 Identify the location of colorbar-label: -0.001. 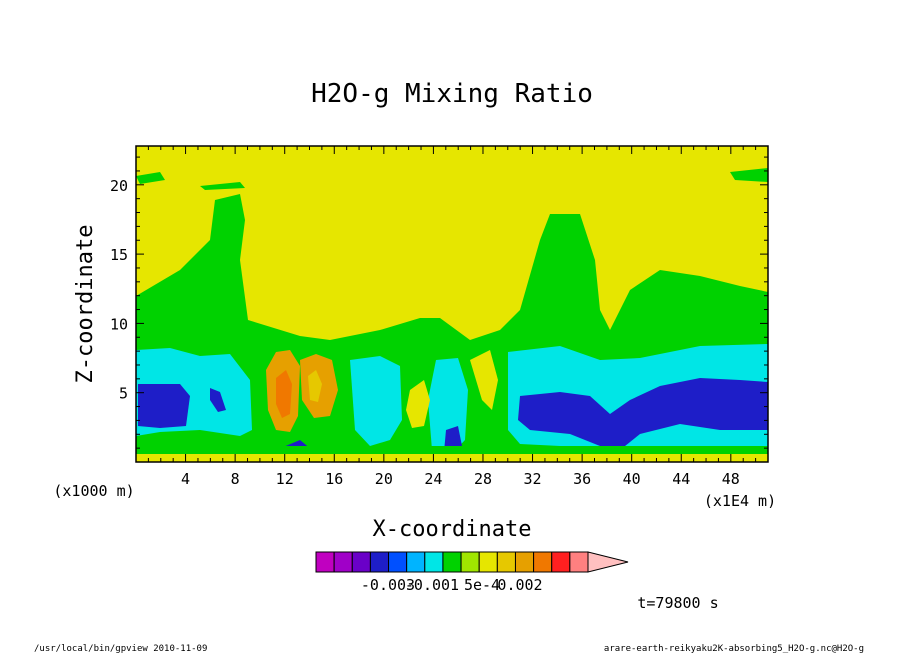
(432, 585).